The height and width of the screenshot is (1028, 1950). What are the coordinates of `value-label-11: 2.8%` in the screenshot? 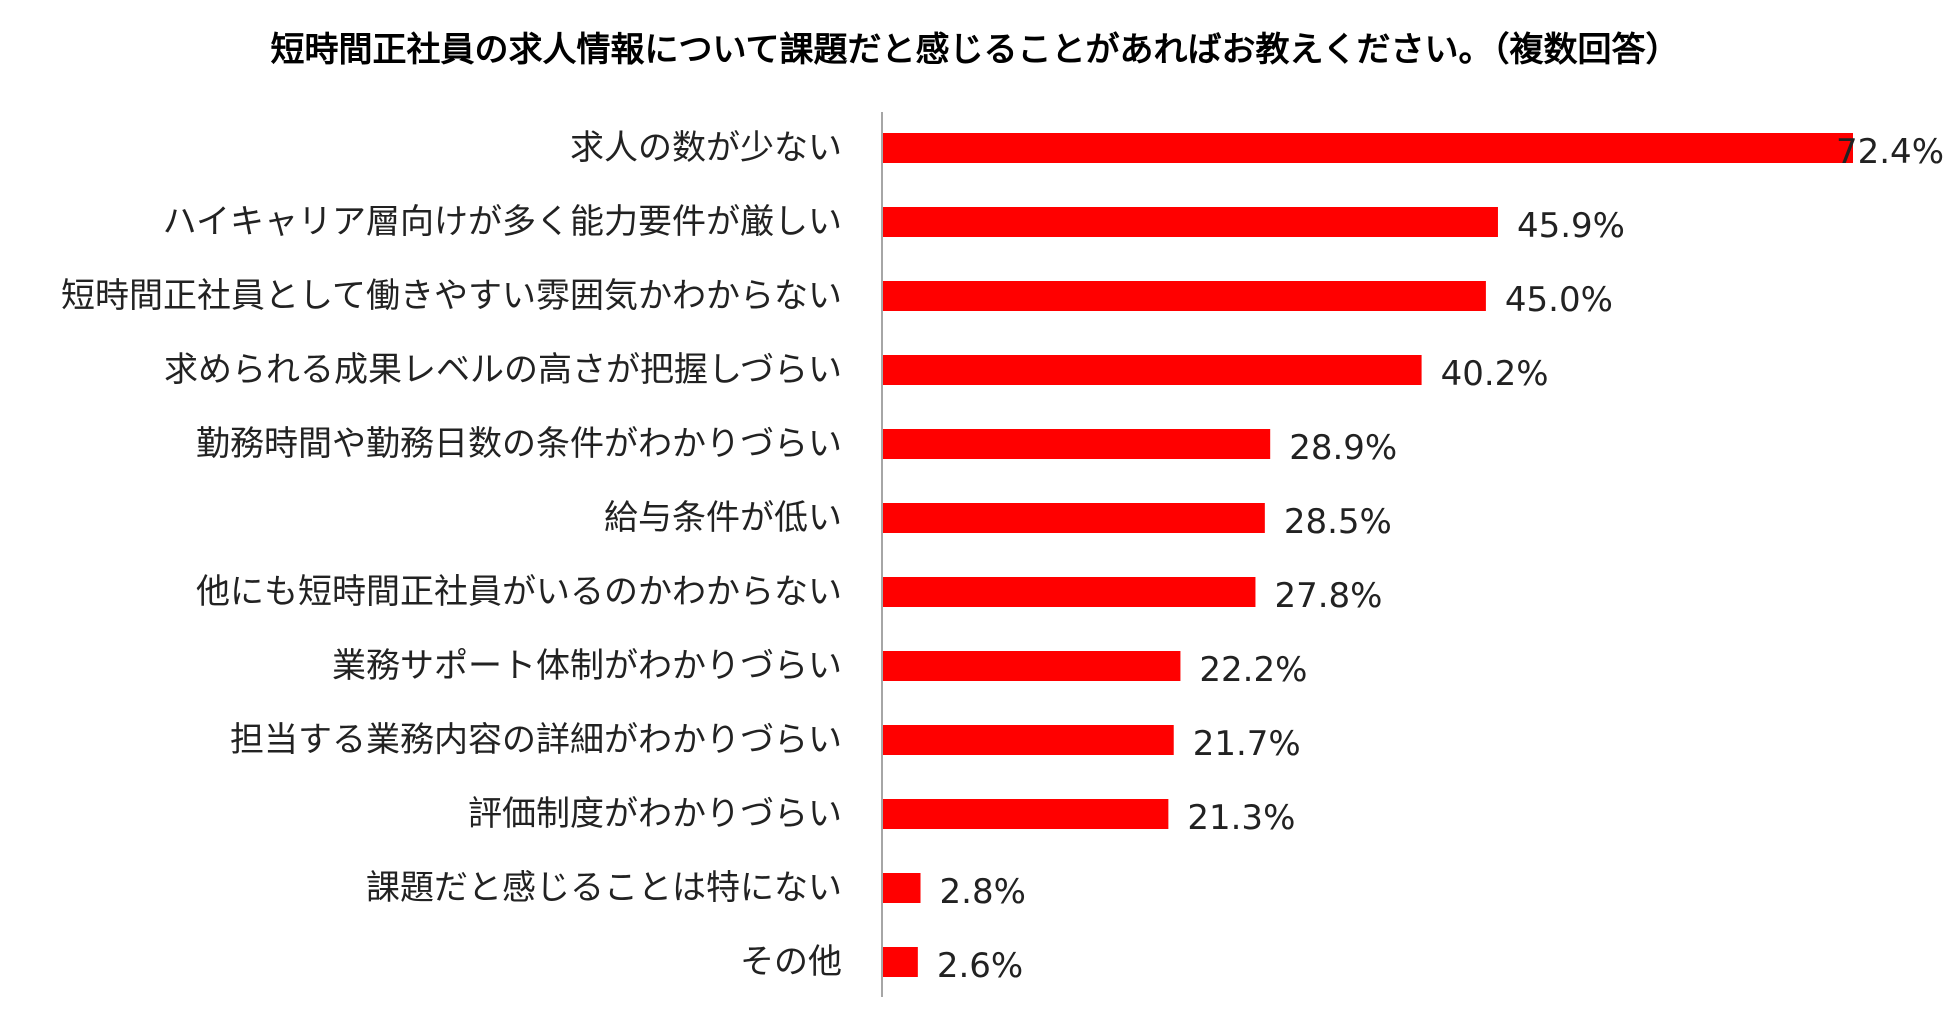 It's located at (983, 892).